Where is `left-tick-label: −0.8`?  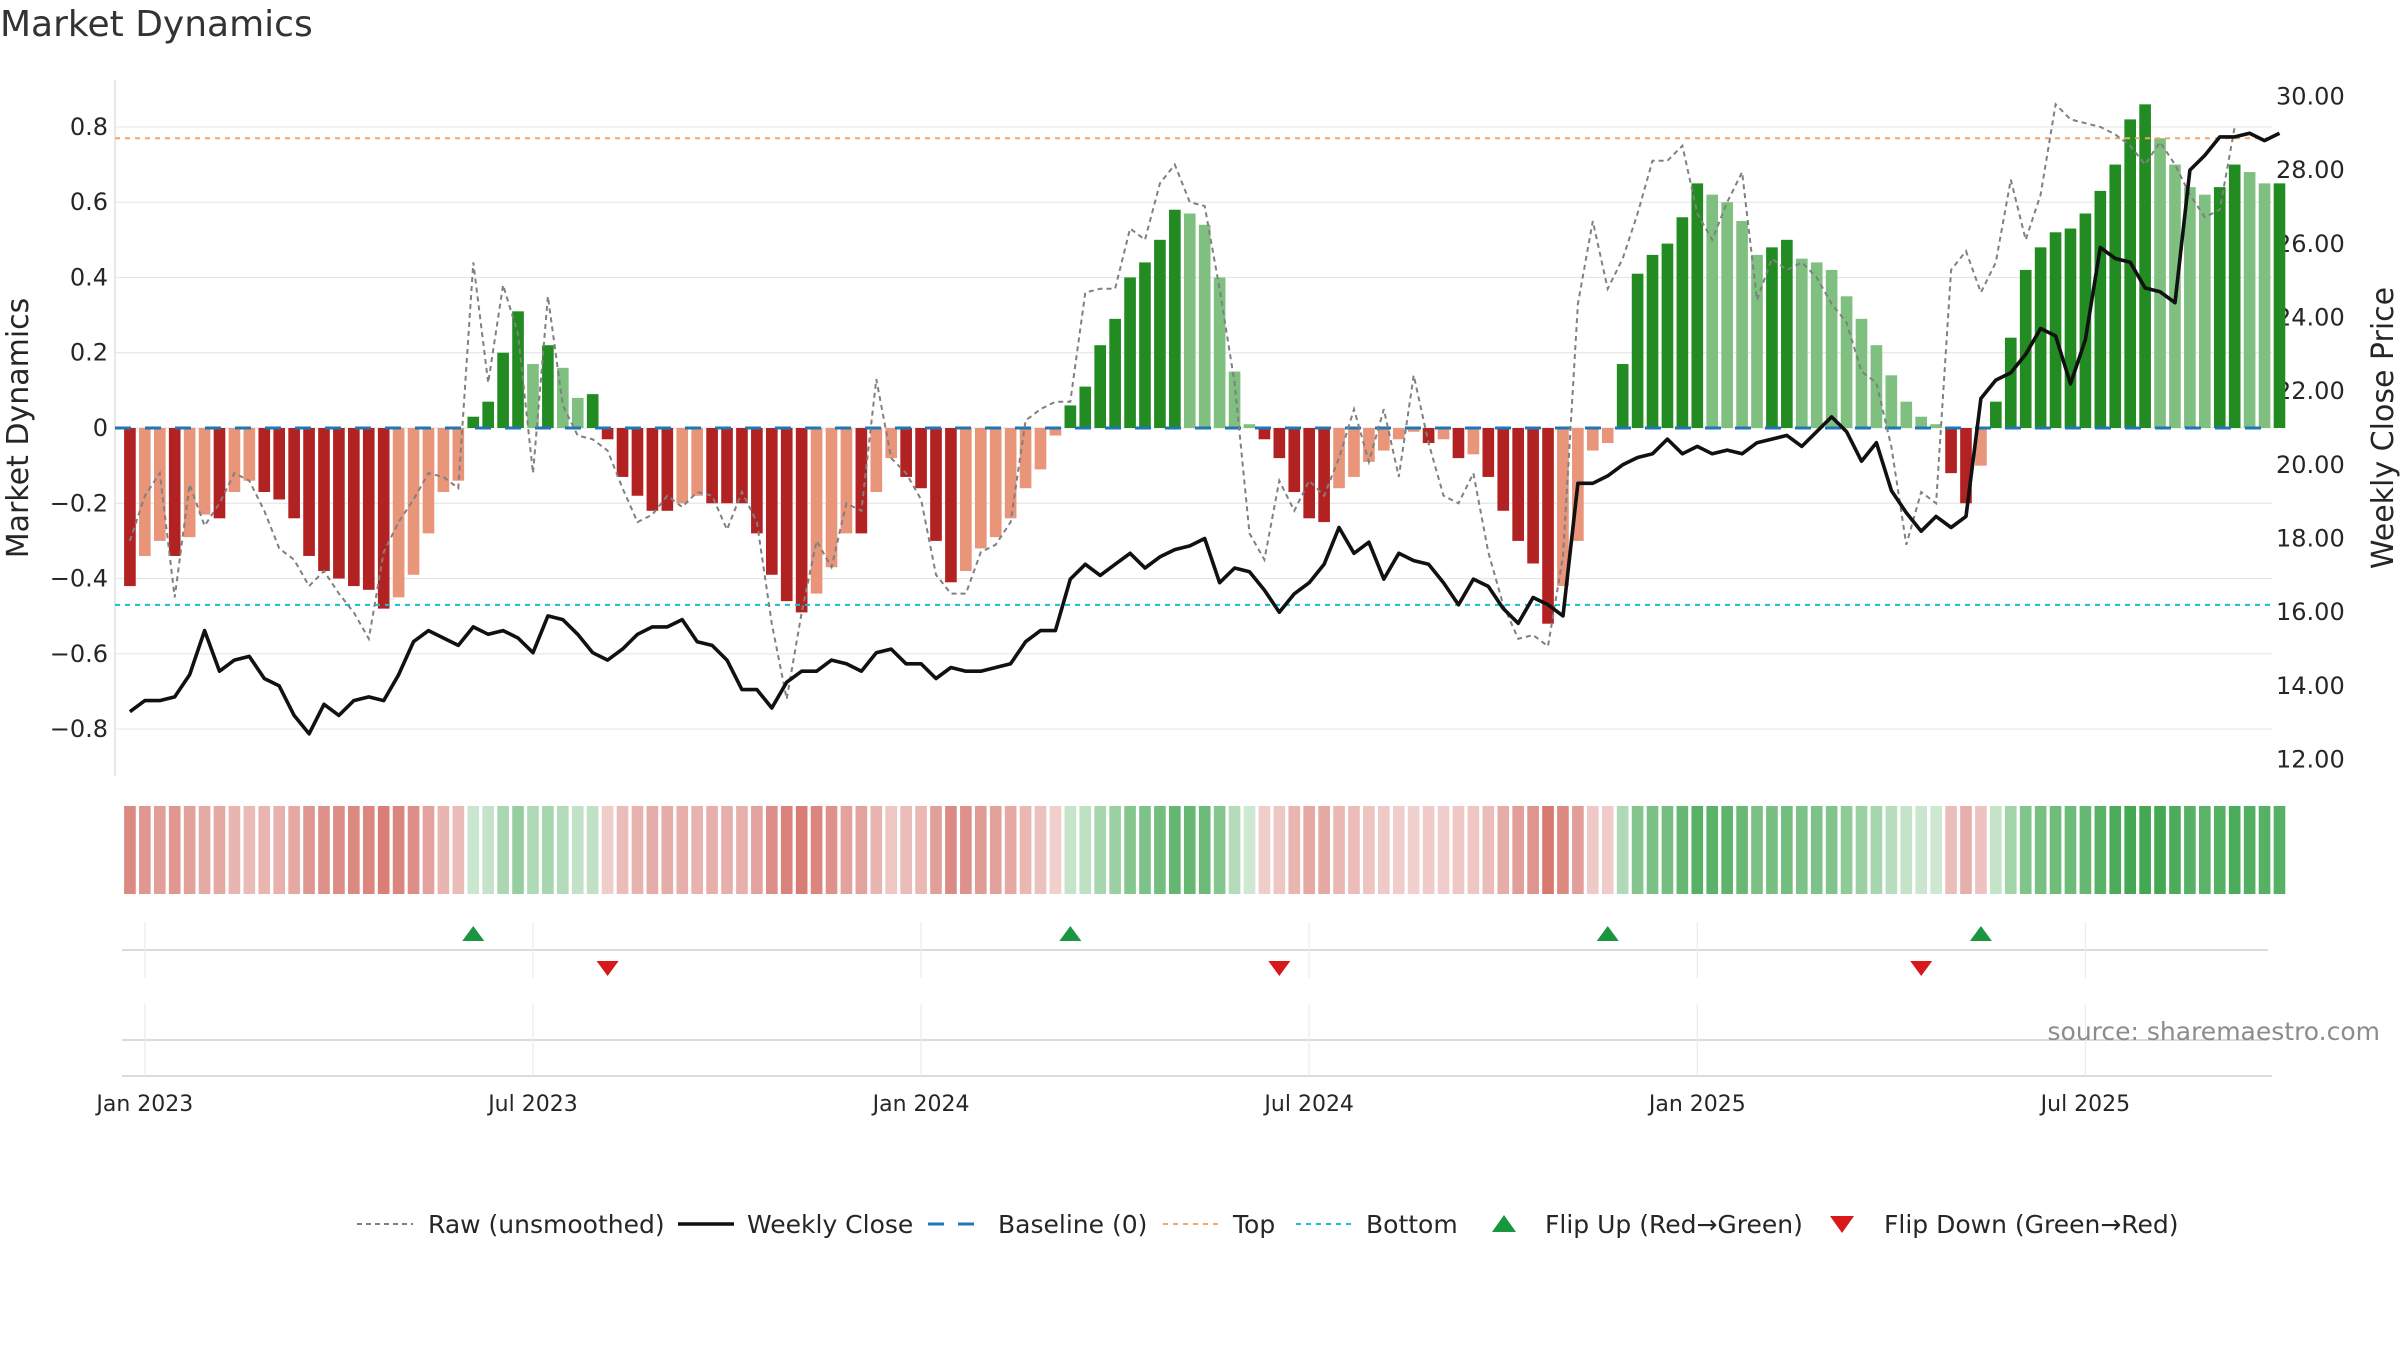 left-tick-label: −0.8 is located at coordinates (79, 729).